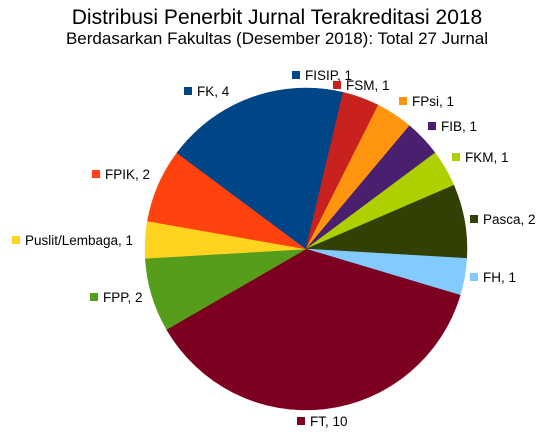 The image size is (554, 439). What do you see at coordinates (459, 126) in the screenshot?
I see `slice-label-text: FIB, 1` at bounding box center [459, 126].